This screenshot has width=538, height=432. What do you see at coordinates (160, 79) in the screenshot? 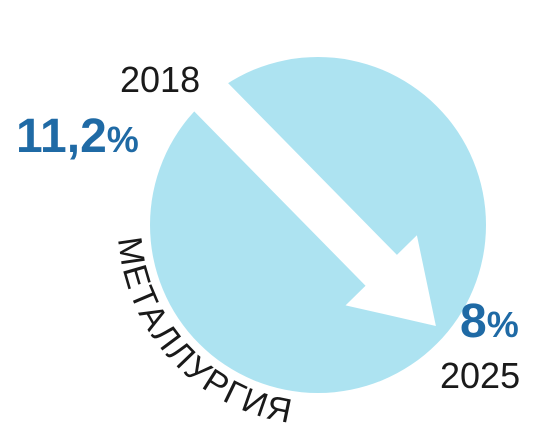
I see `start-year: 2018` at bounding box center [160, 79].